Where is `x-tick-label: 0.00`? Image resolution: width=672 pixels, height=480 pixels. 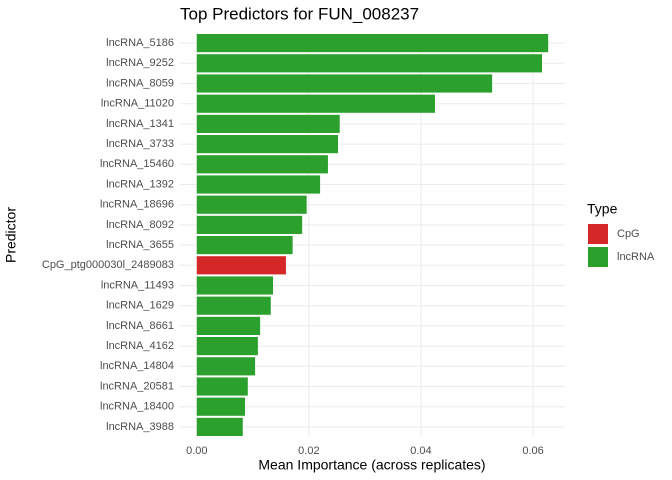 x-tick-label: 0.00 is located at coordinates (196, 451).